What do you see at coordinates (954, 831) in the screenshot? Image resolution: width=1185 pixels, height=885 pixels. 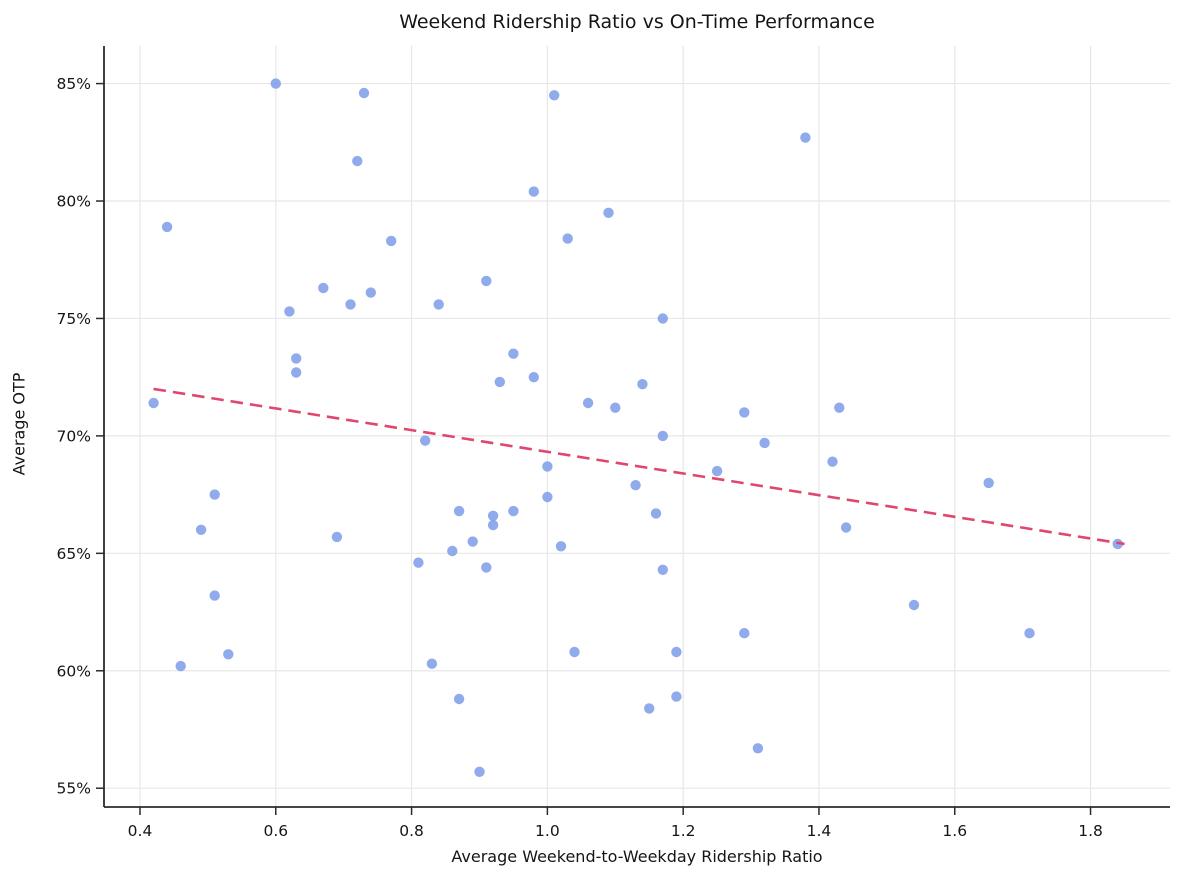 I see `x-tick-label: 1.6` at bounding box center [954, 831].